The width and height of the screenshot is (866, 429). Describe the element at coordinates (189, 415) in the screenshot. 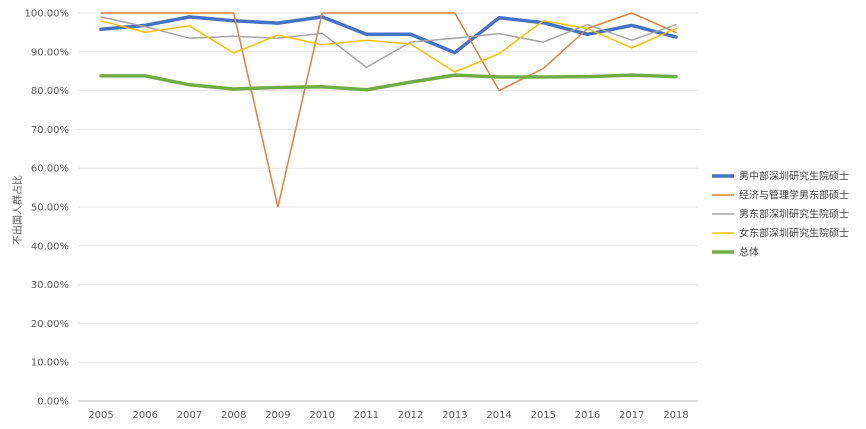

I see `x-tick-label: 2007` at that location.